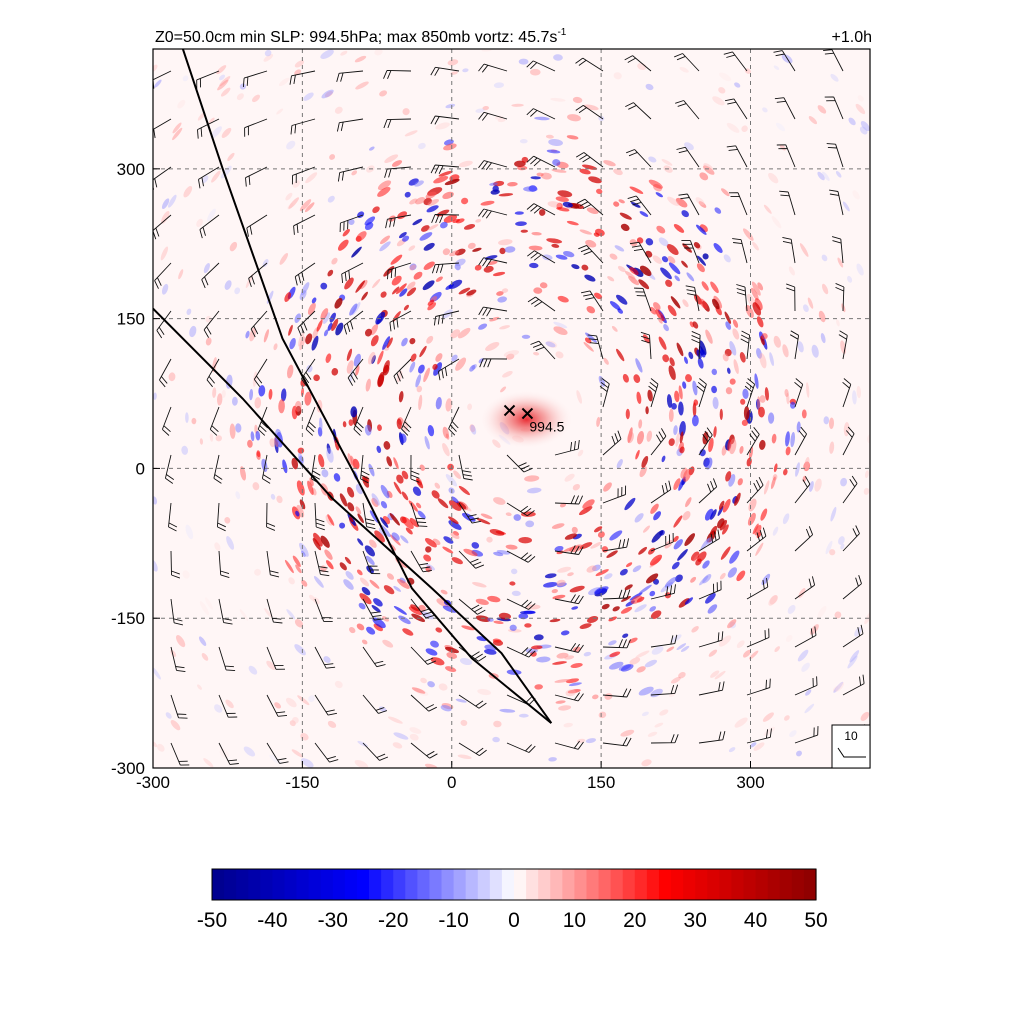 This screenshot has height=1024, width=1024. Describe the element at coordinates (153, 782) in the screenshot. I see `x-tick-label: -300` at that location.